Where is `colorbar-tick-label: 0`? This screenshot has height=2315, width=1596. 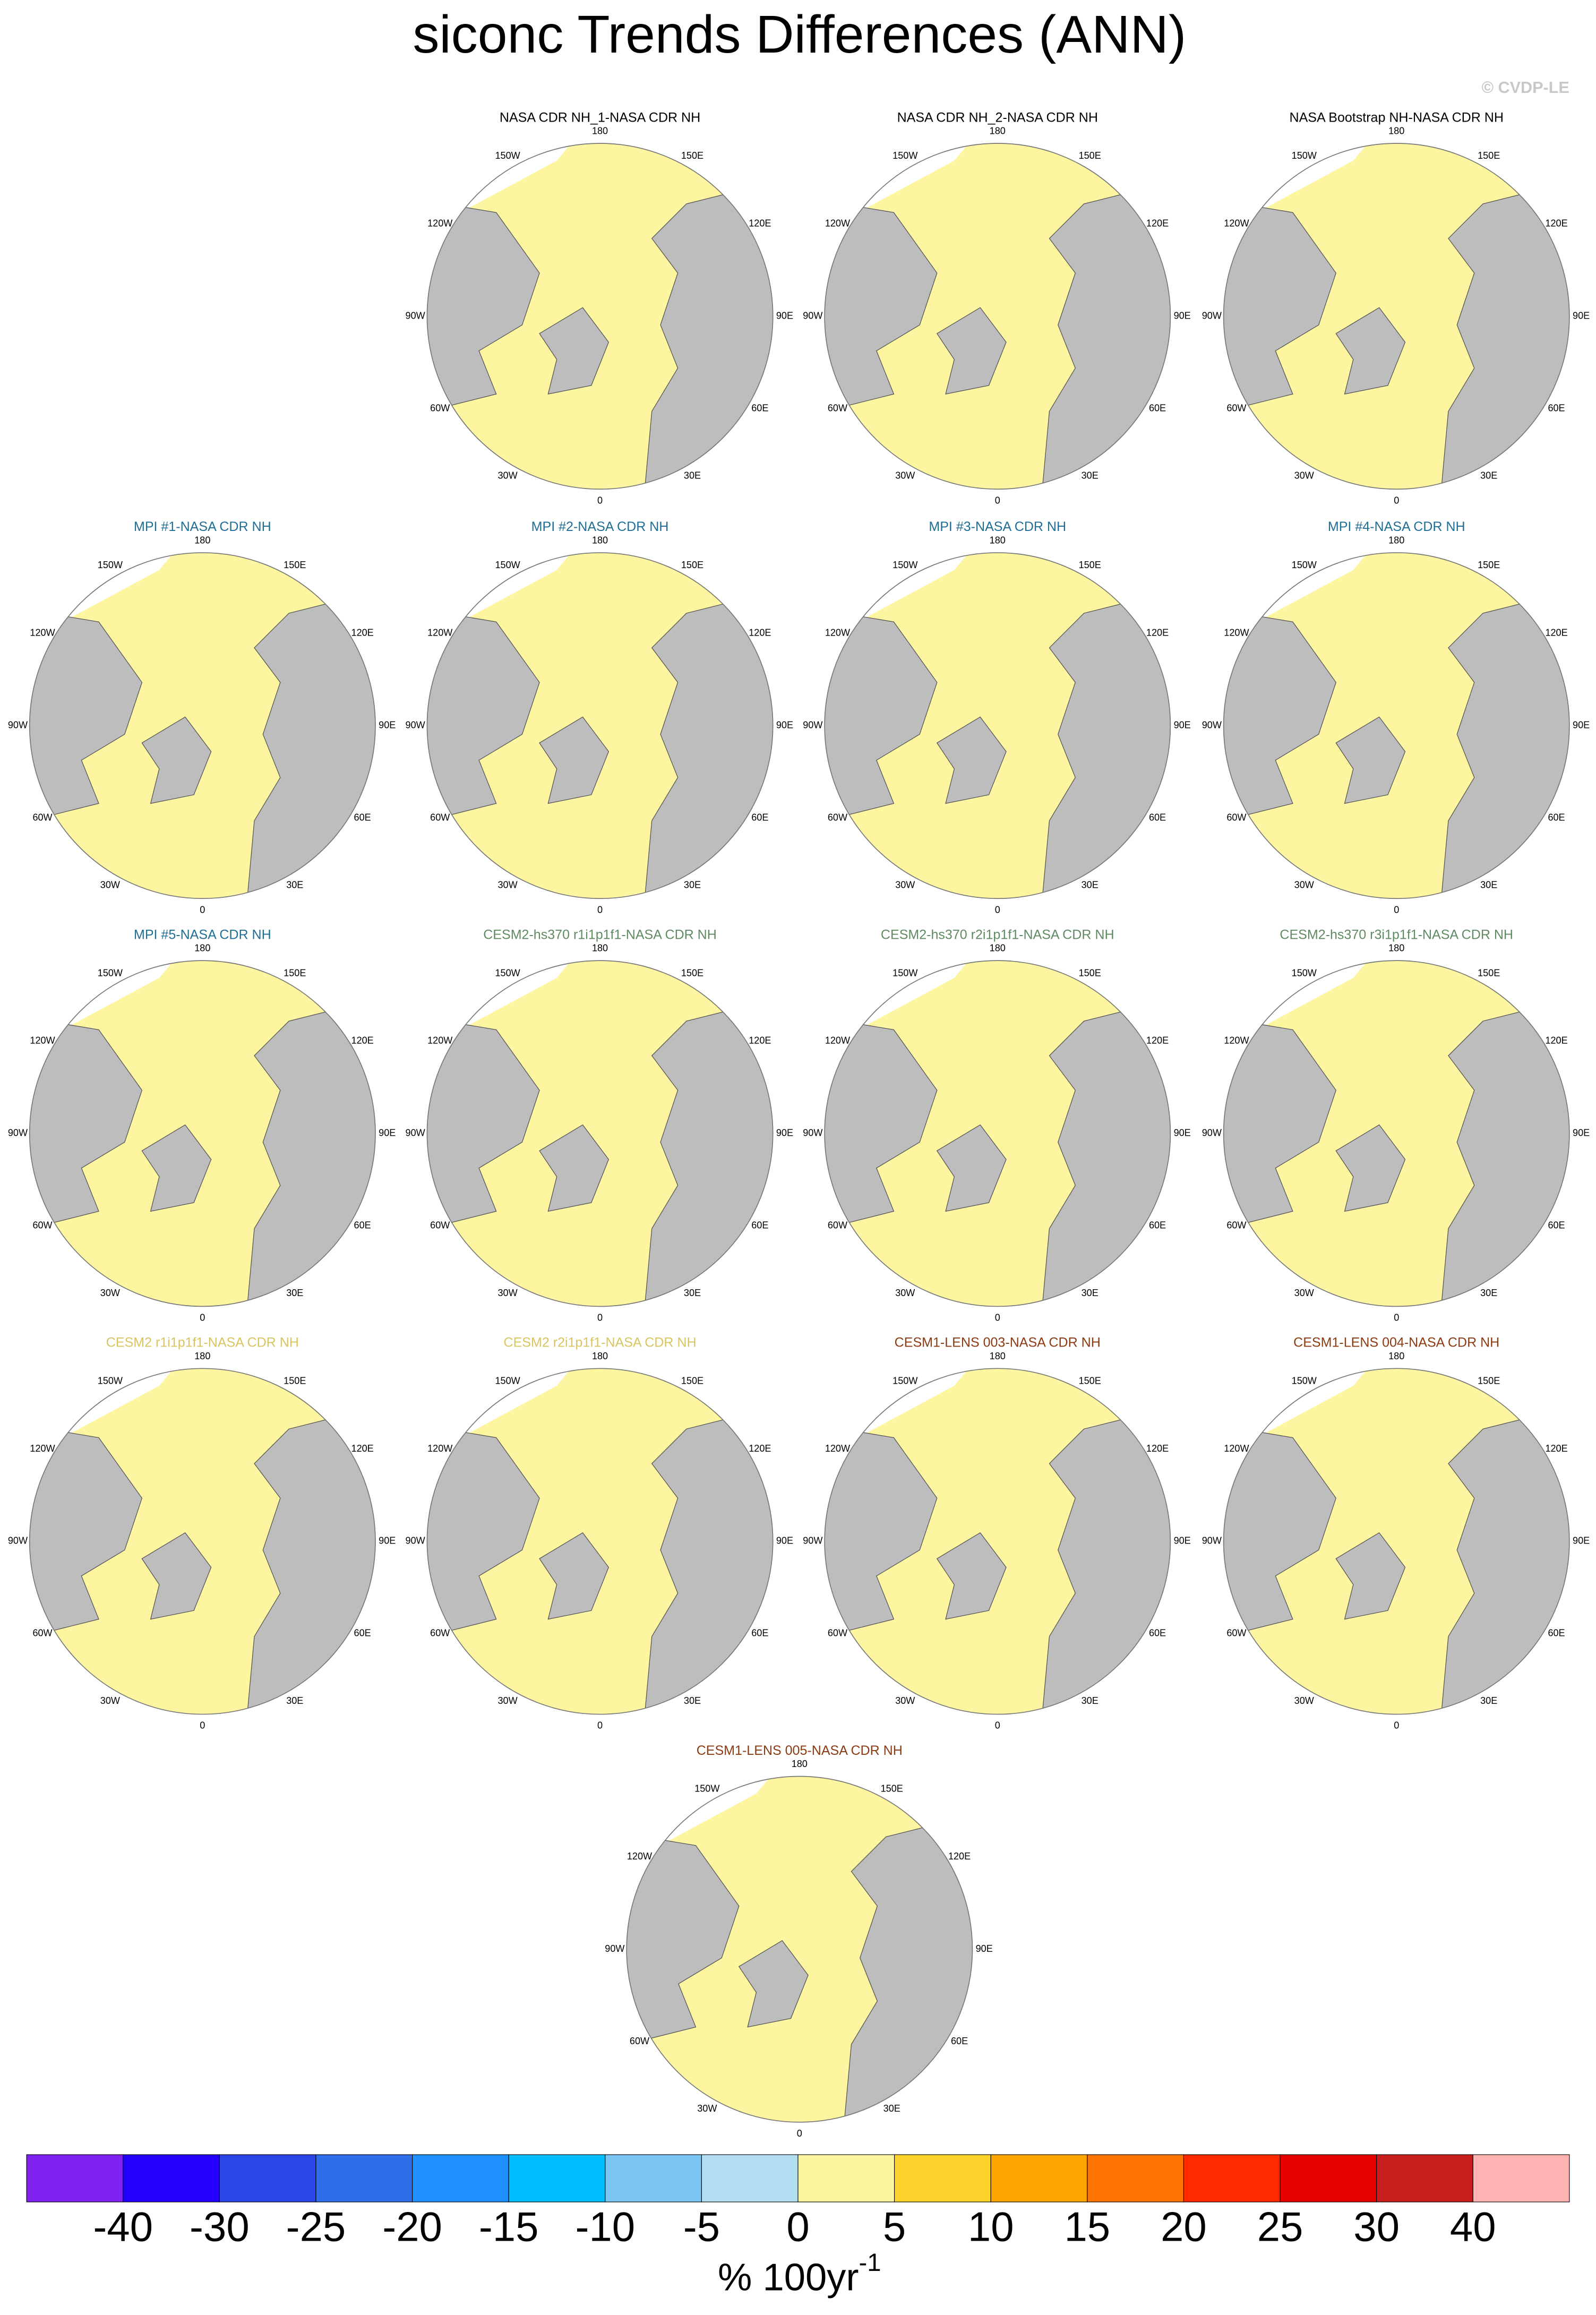
colorbar-tick-label: 0 is located at coordinates (797, 2226).